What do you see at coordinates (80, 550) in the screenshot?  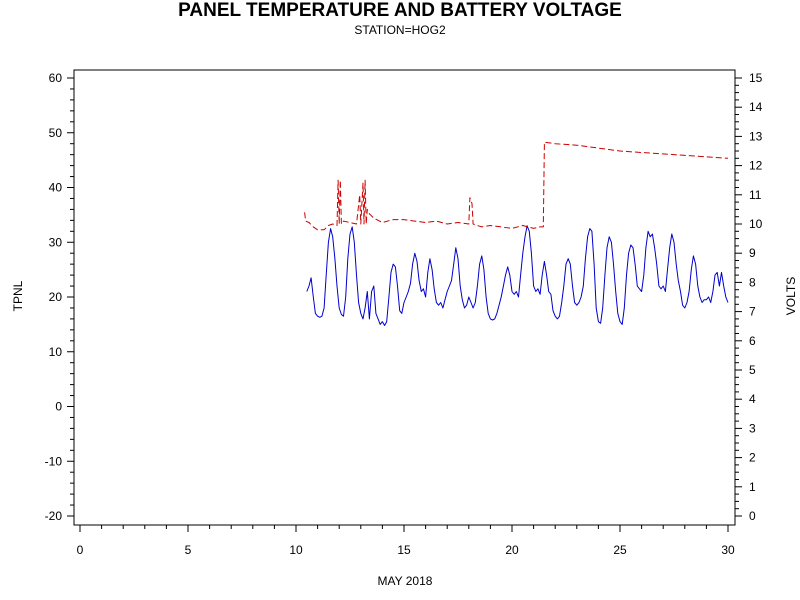 I see `x-tick-label: 0` at bounding box center [80, 550].